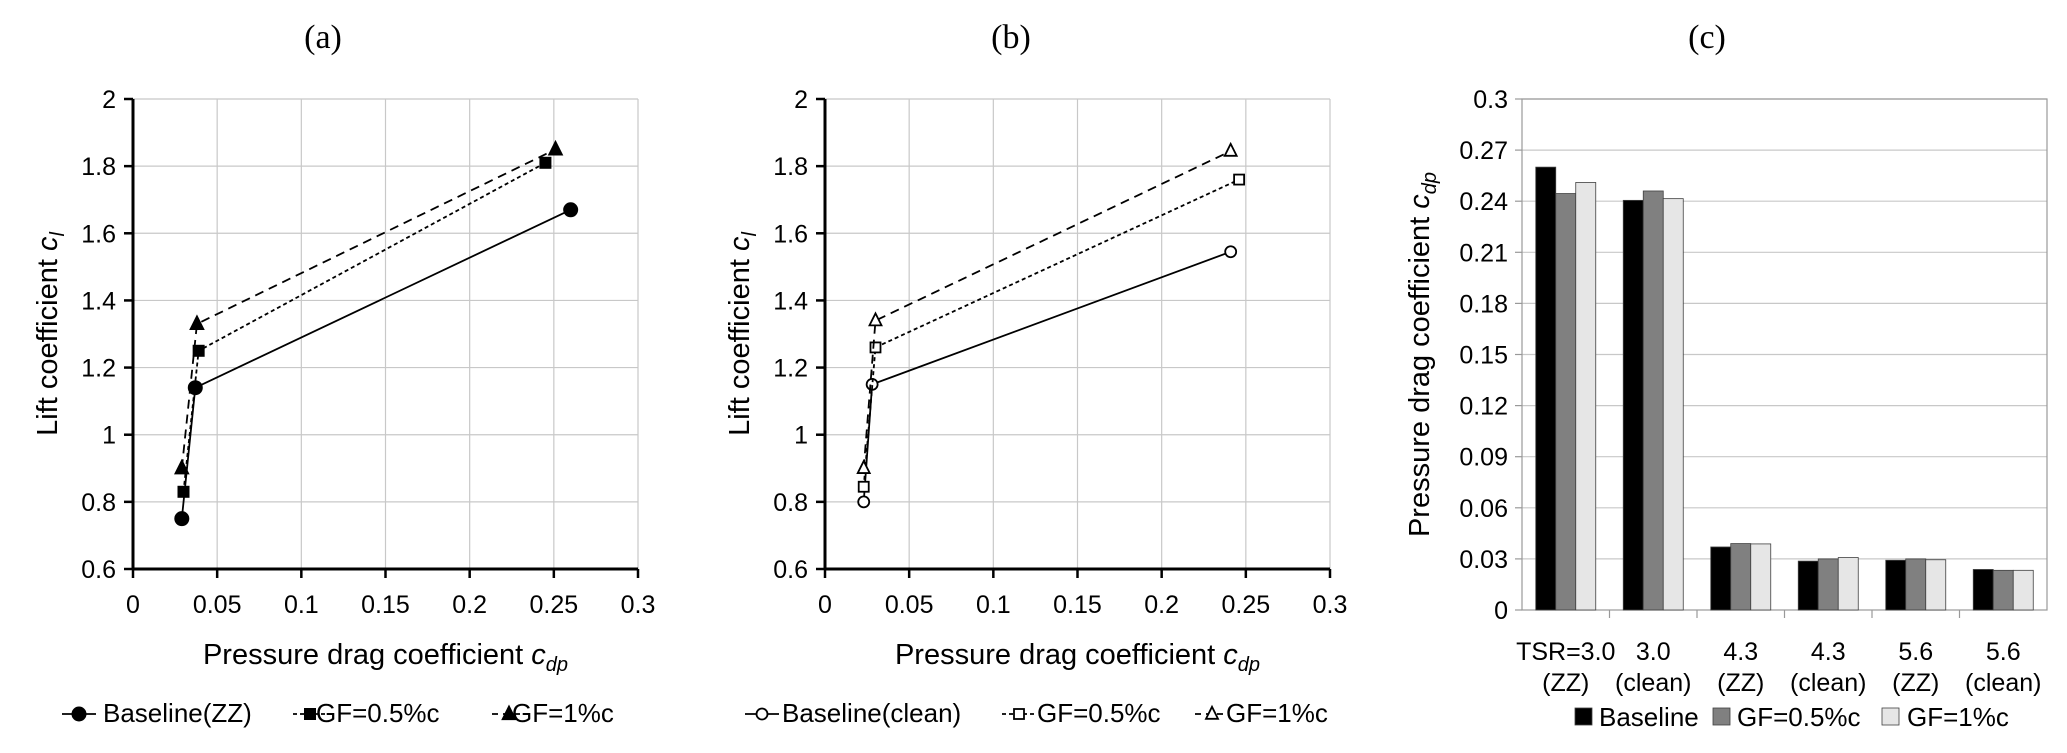 The height and width of the screenshot is (753, 2067). I want to click on y-tick-label: 0, so click(1501, 611).